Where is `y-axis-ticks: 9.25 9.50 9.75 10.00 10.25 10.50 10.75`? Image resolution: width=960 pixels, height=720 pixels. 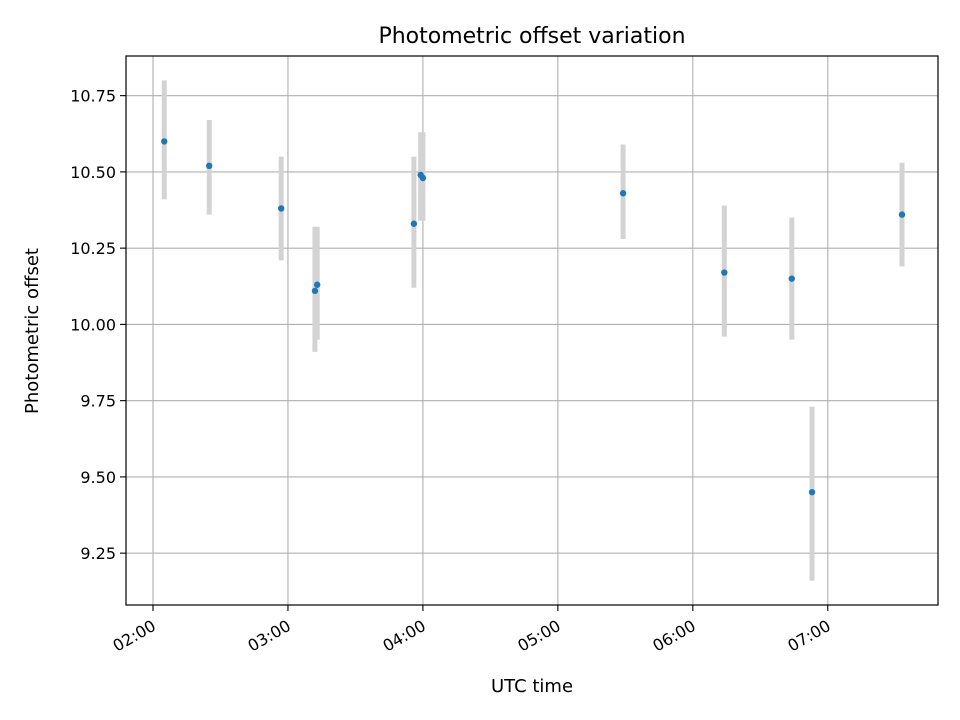 y-axis-ticks: 9.25 9.50 9.75 10.00 10.25 10.50 10.75 is located at coordinates (98, 325).